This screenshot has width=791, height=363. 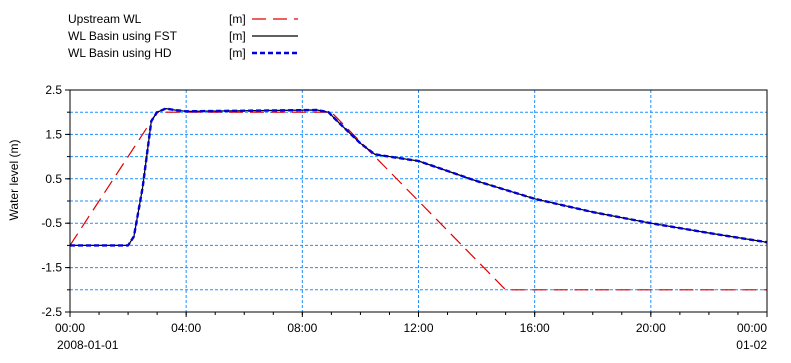 What do you see at coordinates (51, 223) in the screenshot?
I see `y-tick-label: -0.5` at bounding box center [51, 223].